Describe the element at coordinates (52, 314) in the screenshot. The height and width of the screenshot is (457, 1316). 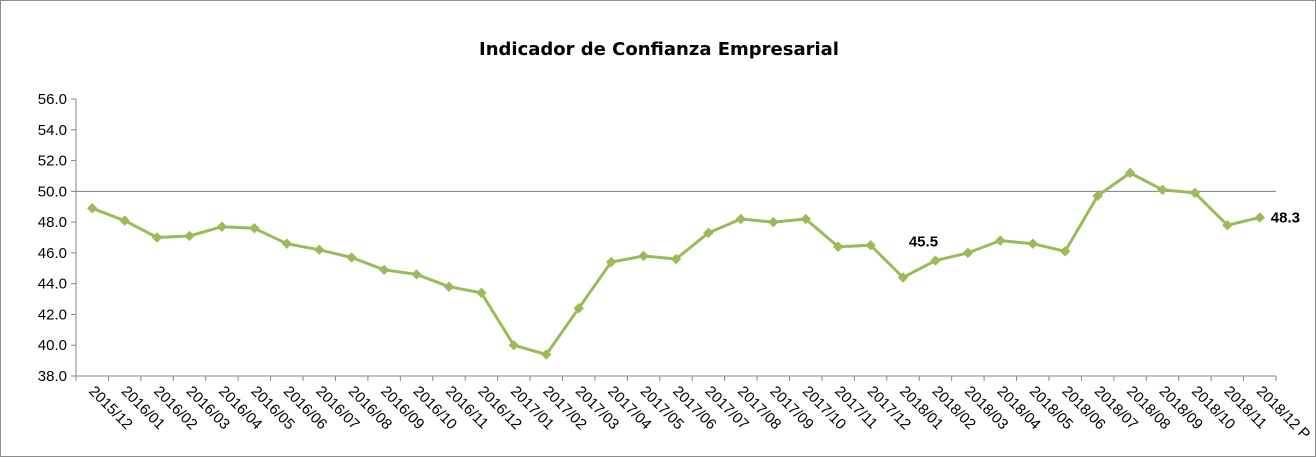
I see `y-tick-label: 42.0` at that location.